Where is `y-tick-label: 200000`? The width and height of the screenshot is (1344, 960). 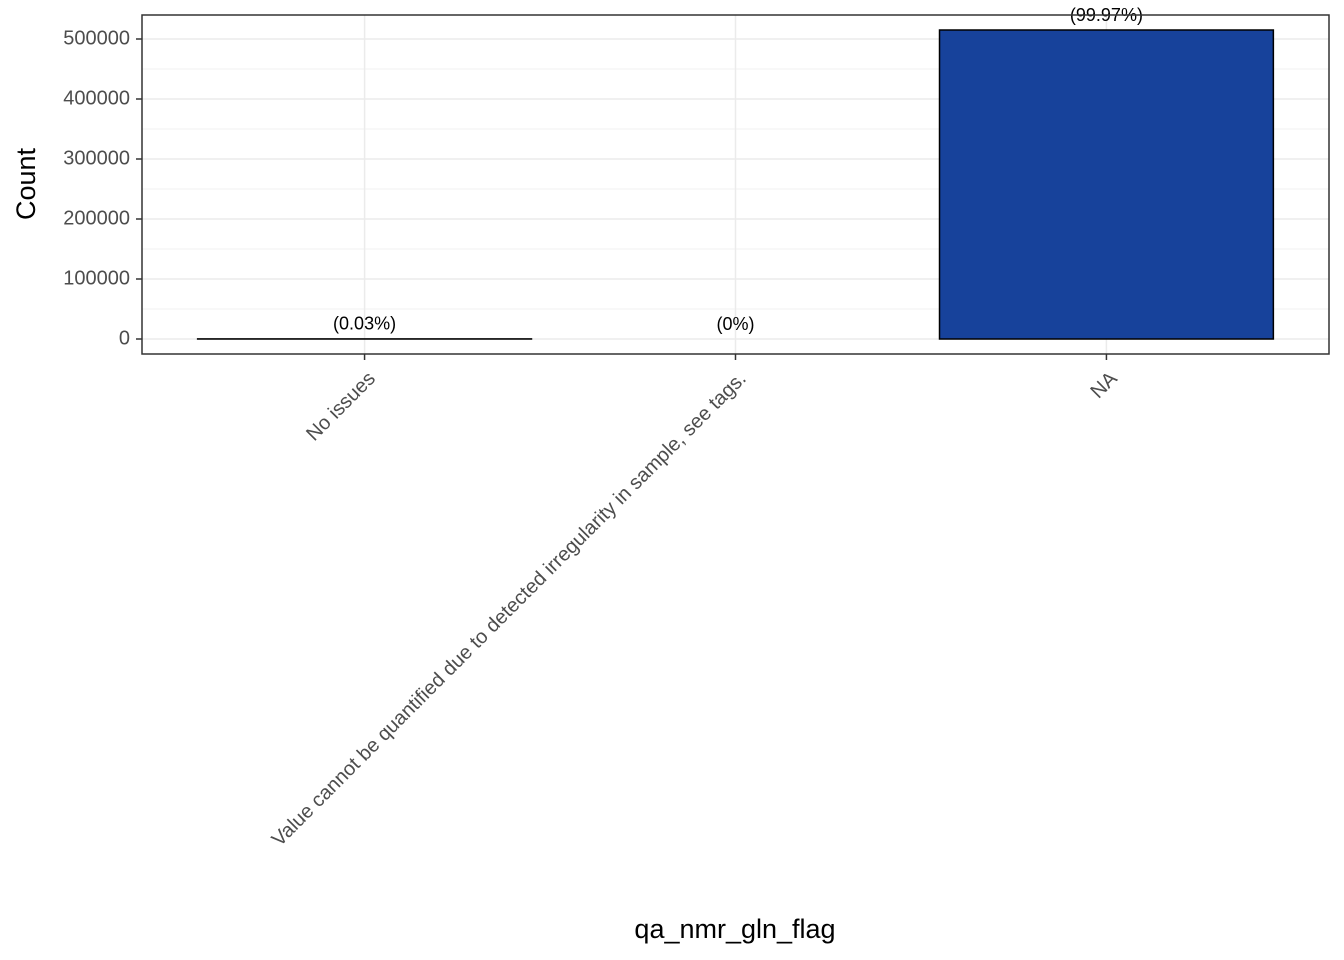 y-tick-label: 200000 is located at coordinates (96, 218).